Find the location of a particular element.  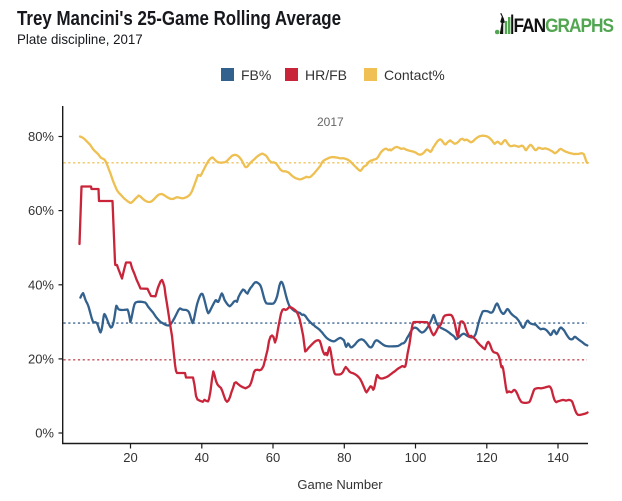

svg-text: 60 is located at coordinates (273, 457).